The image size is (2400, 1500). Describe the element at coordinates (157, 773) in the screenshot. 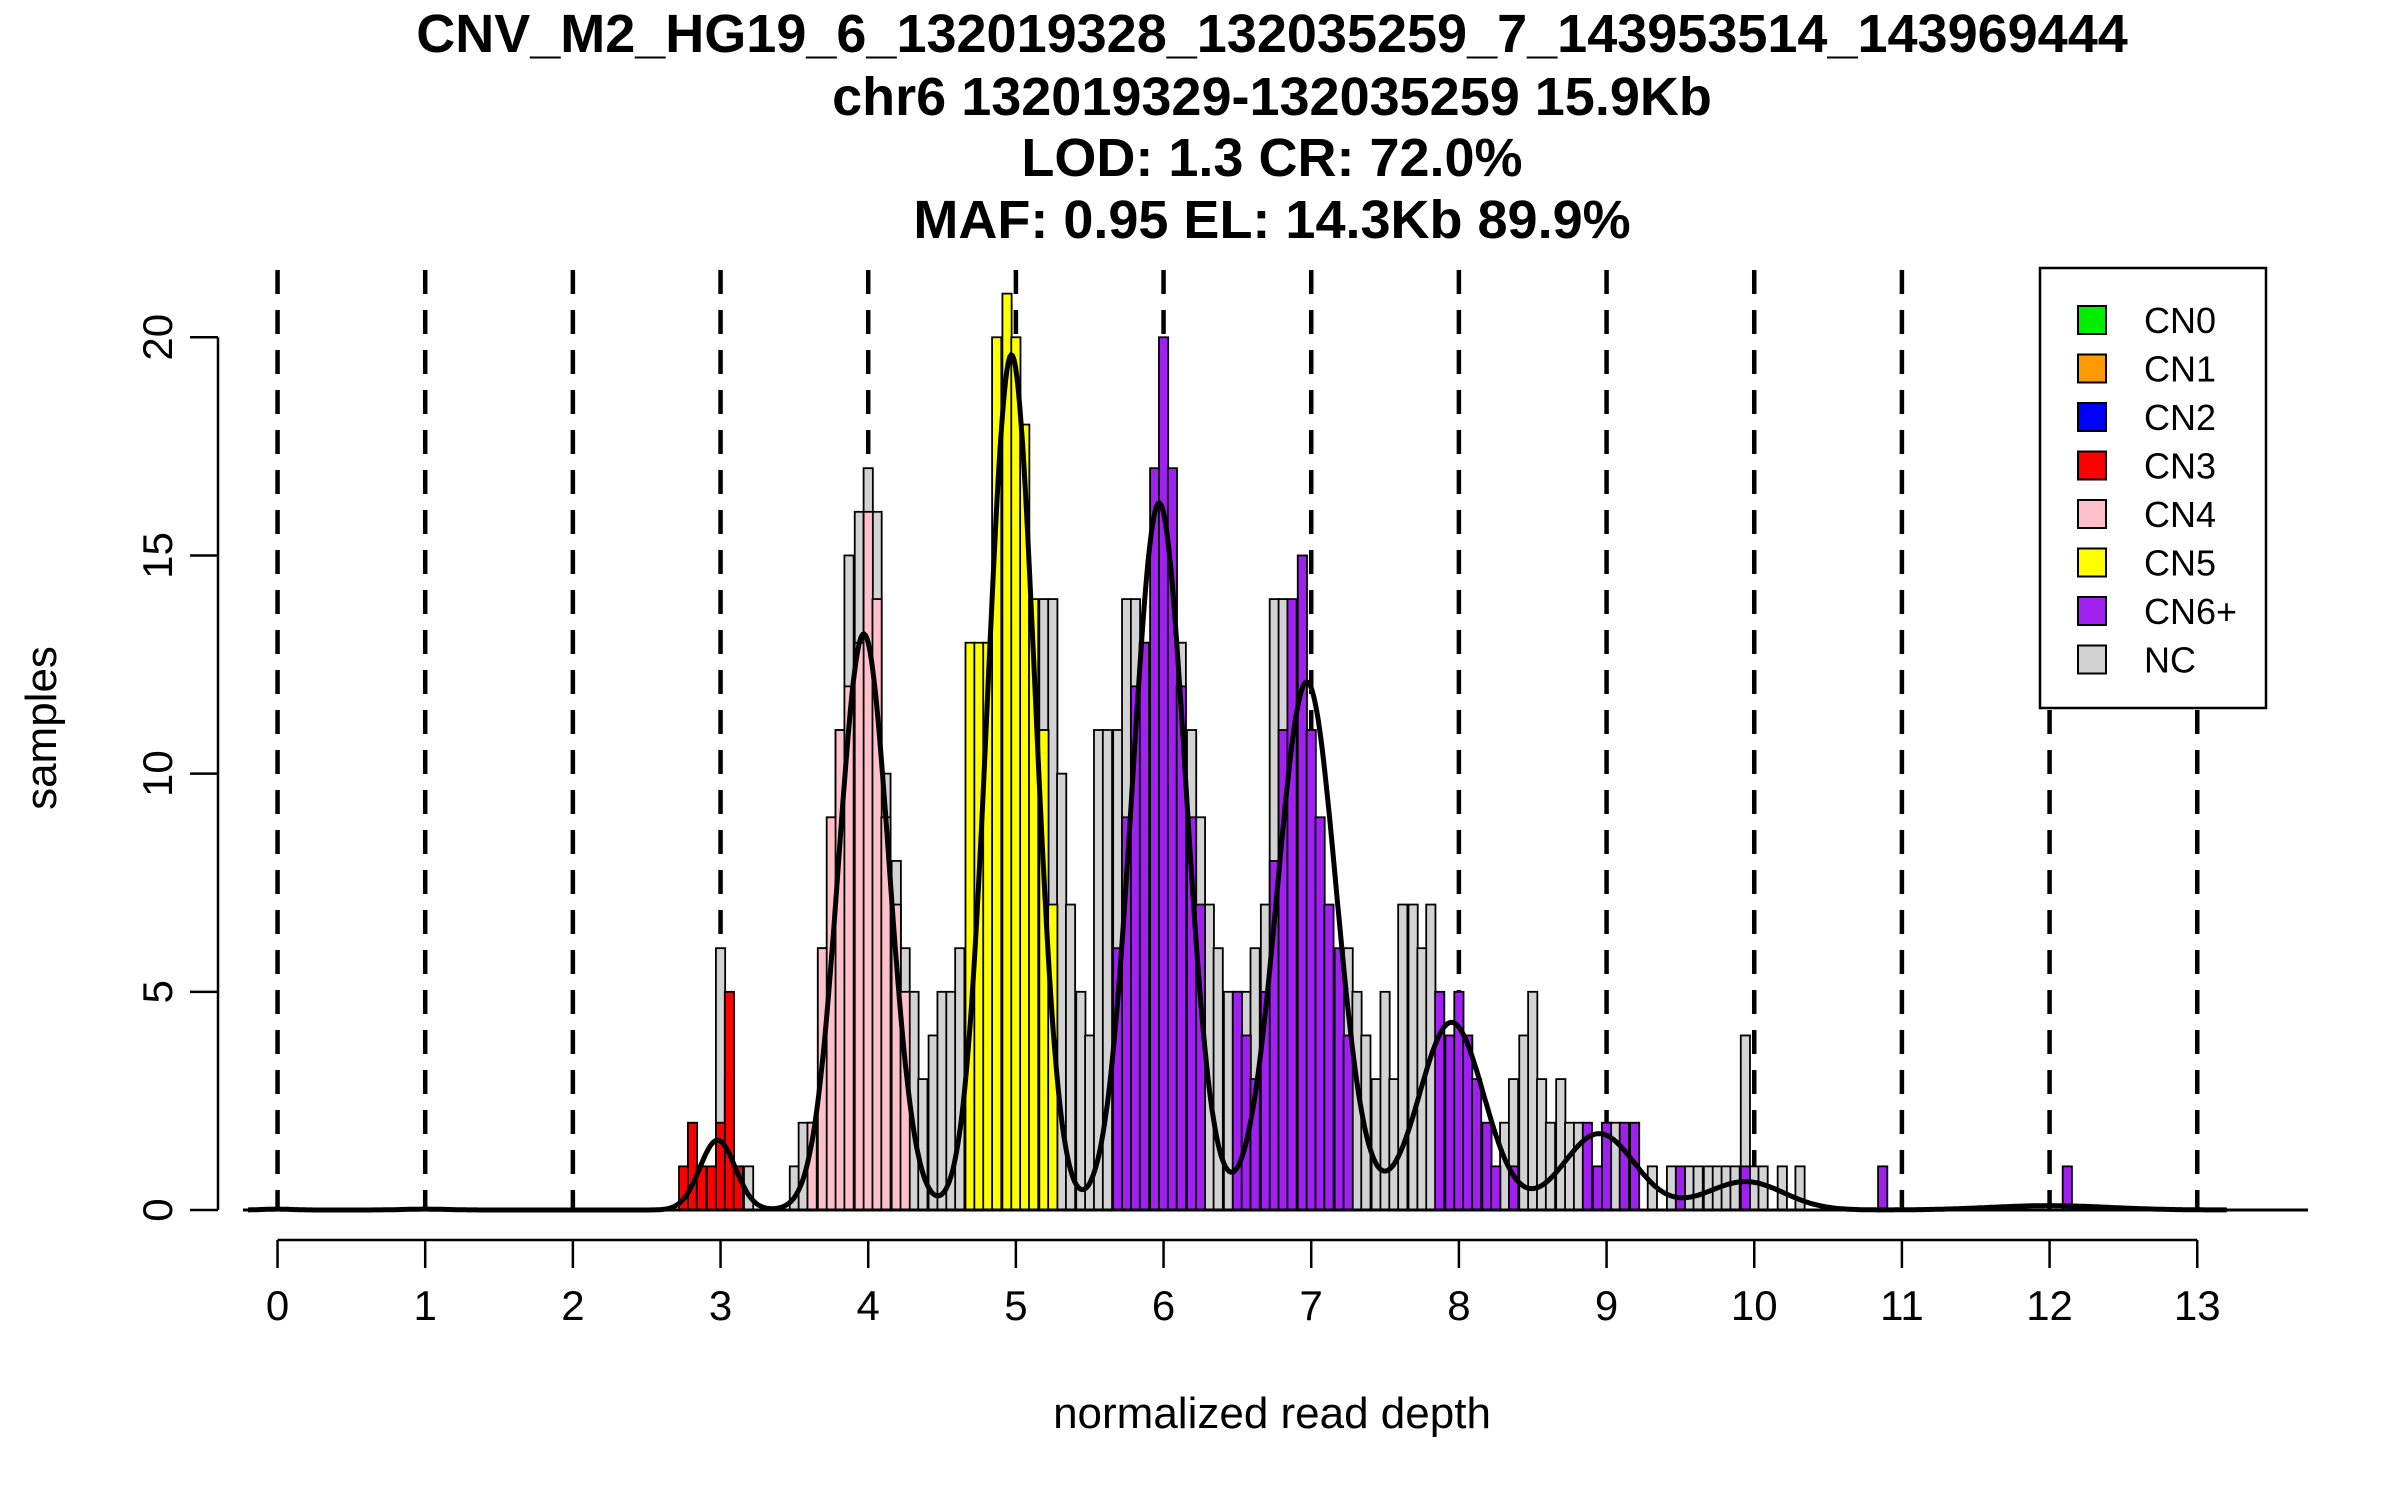

I see `y-tick-label: 10` at that location.